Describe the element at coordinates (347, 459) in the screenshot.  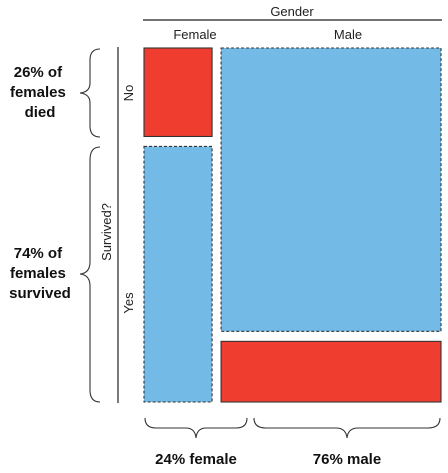
I see `male-share-annotation: 76% male` at that location.